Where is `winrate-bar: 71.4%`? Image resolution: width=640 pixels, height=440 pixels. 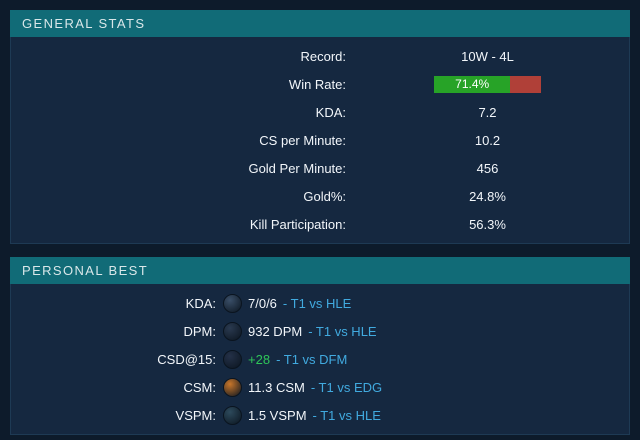 winrate-bar: 71.4% is located at coordinates (487, 84).